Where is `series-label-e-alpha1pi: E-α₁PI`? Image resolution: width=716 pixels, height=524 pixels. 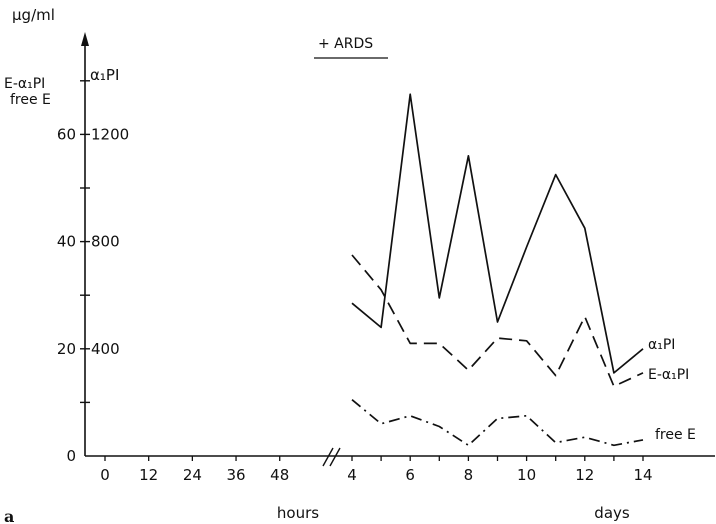
series-label-e-alpha1pi: E-α₁PI is located at coordinates (668, 375).